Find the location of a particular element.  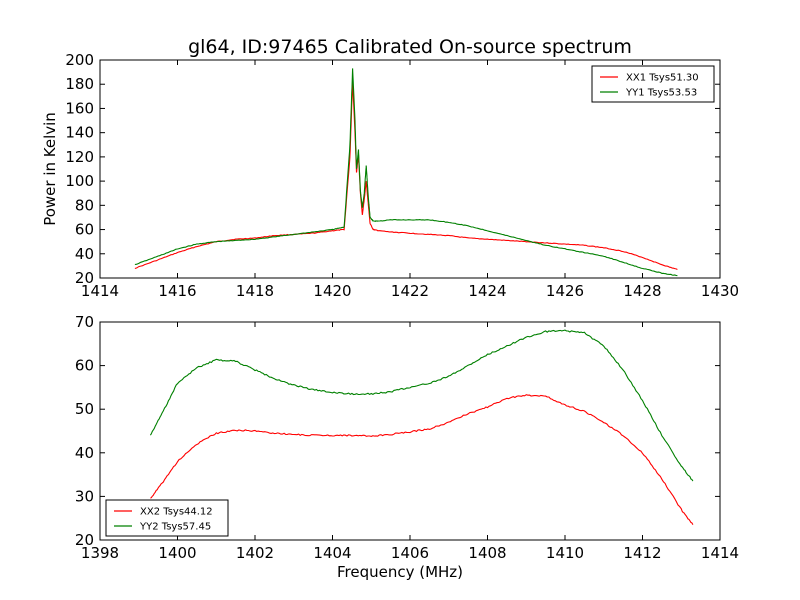

legend-label: YY2 Tsys57.45 is located at coordinates (175, 527).